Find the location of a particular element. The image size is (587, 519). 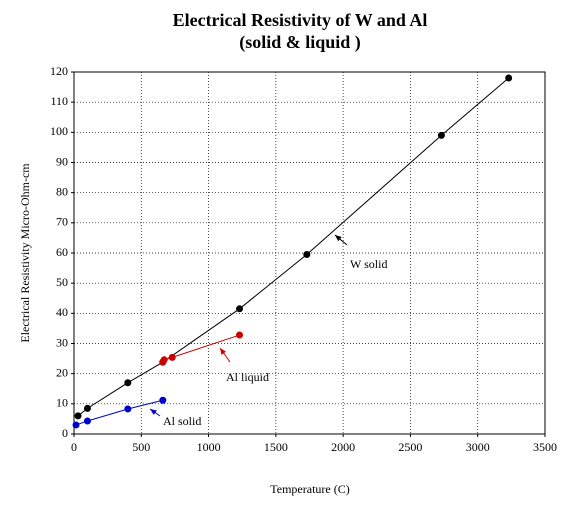

y-tick-label: 120 is located at coordinates (59, 71).